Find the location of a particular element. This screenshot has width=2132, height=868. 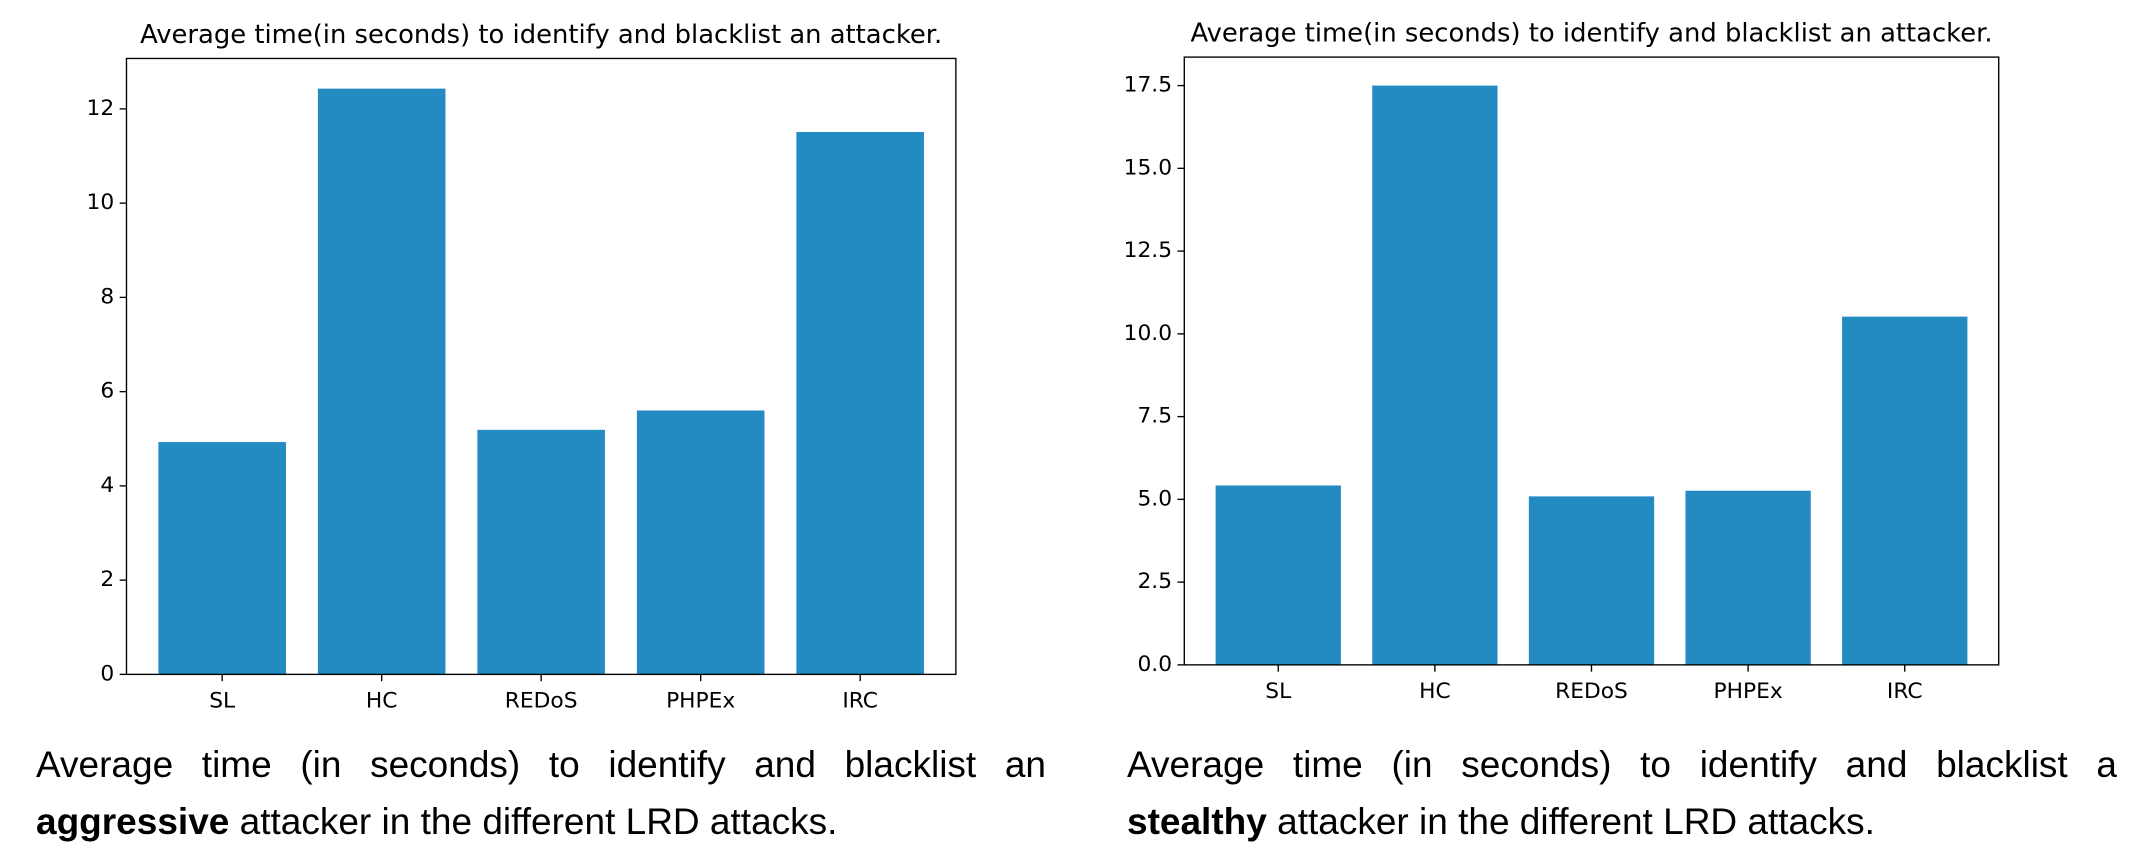

y-tick-label: 12.5 is located at coordinates (1148, 250).